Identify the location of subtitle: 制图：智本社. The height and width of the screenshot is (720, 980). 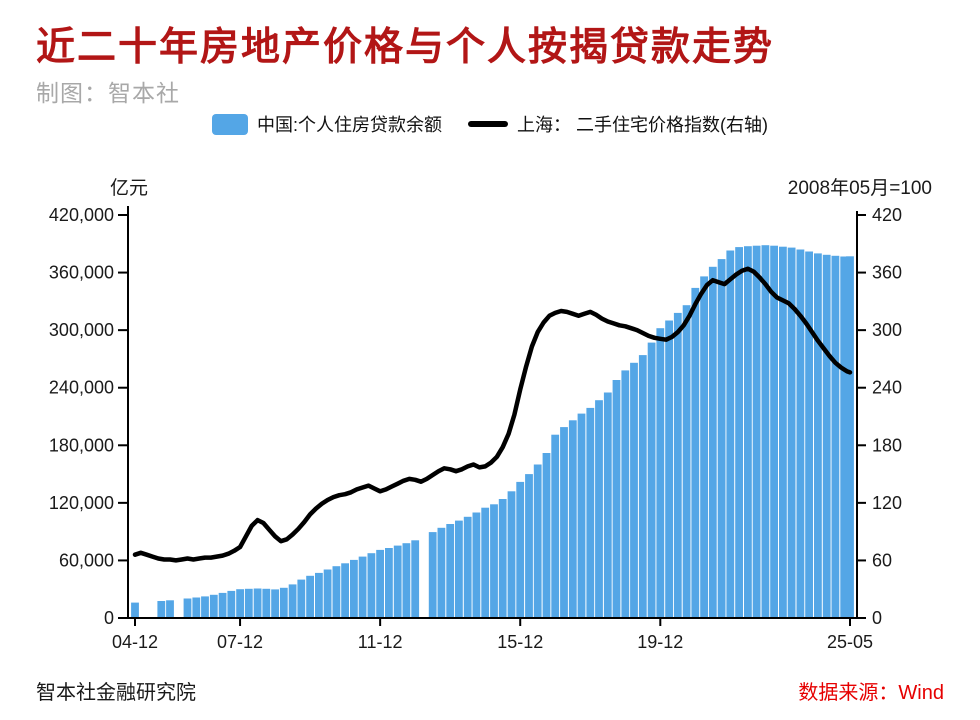
(108, 93).